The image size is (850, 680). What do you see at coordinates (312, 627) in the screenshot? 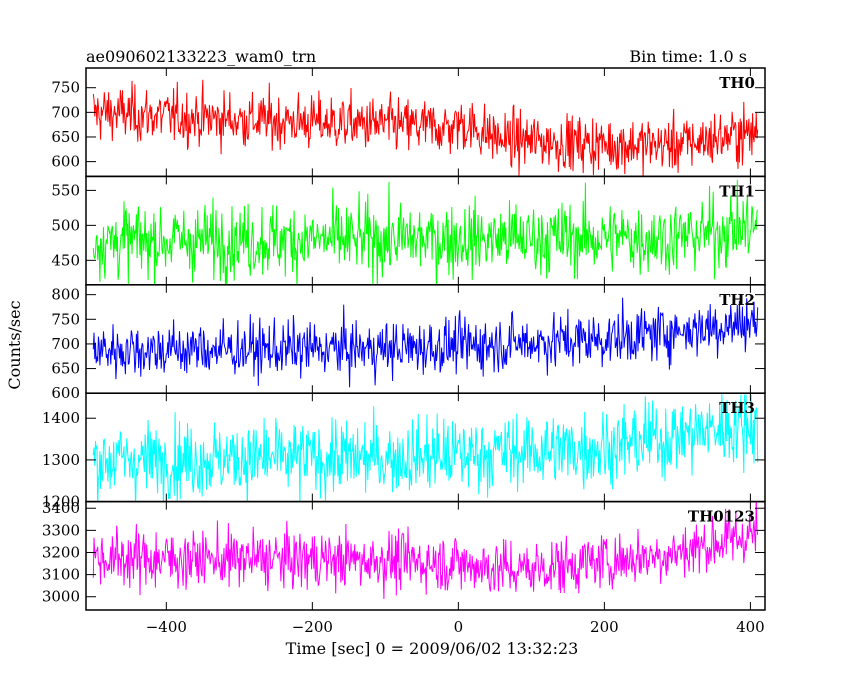
I see `x-tick-label: −200` at bounding box center [312, 627].